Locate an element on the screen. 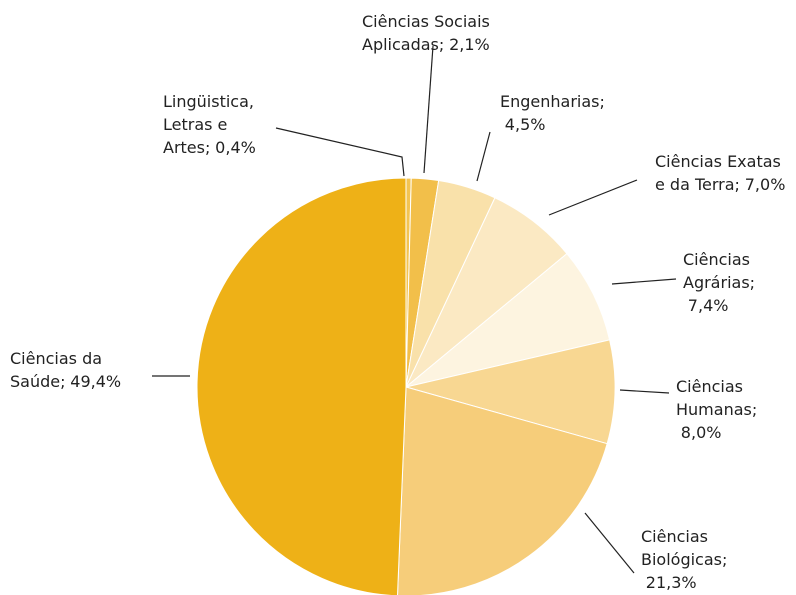  category-label: Ciências Agrárias; is located at coordinates (719, 271).